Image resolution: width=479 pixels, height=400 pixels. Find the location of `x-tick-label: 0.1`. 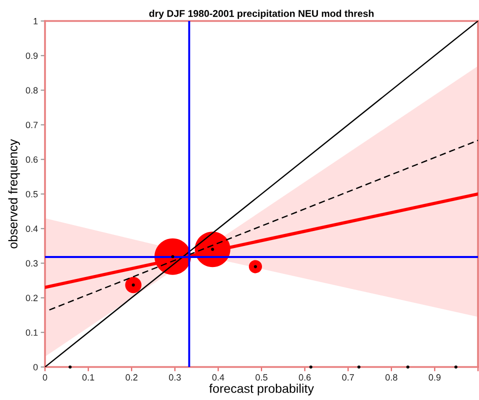

x-tick-label: 0.1 is located at coordinates (88, 377).